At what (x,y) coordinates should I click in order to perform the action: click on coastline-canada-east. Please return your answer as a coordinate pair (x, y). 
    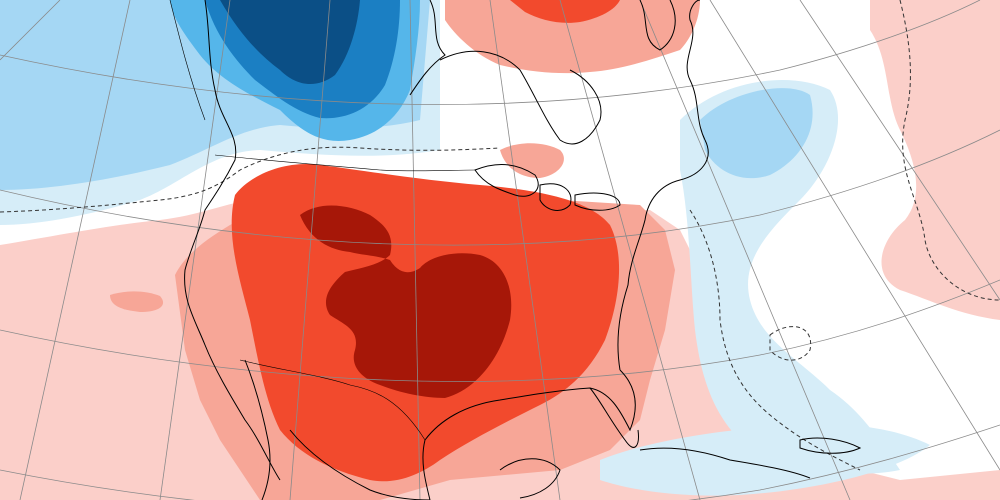
    Looking at the image, I should click on (696, 70).